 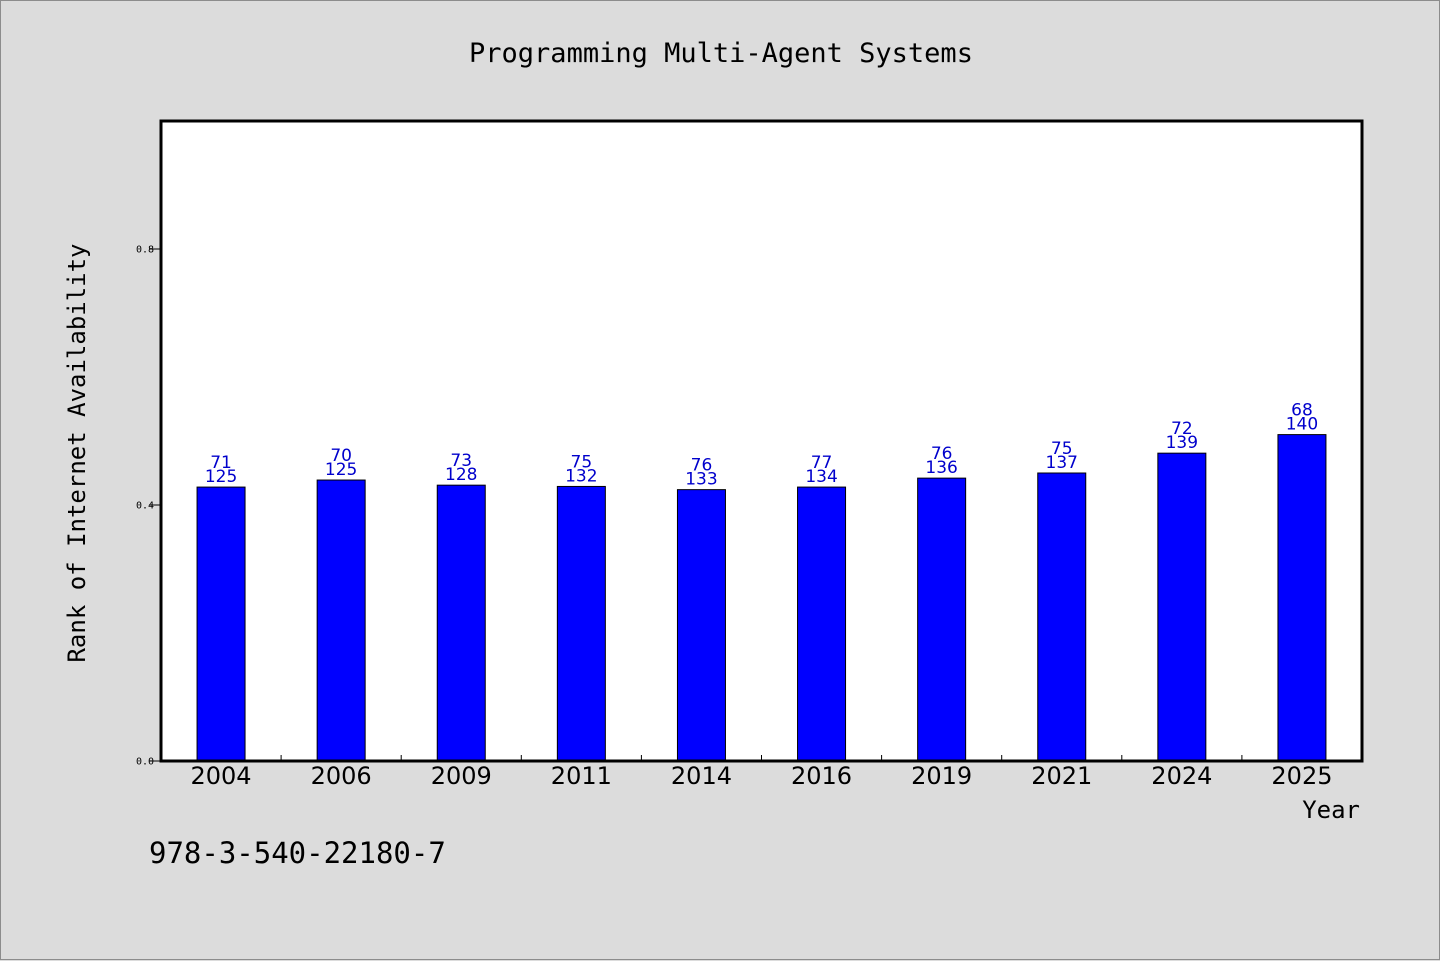 I want to click on x-tick-label: 2025, so click(x=1301, y=776).